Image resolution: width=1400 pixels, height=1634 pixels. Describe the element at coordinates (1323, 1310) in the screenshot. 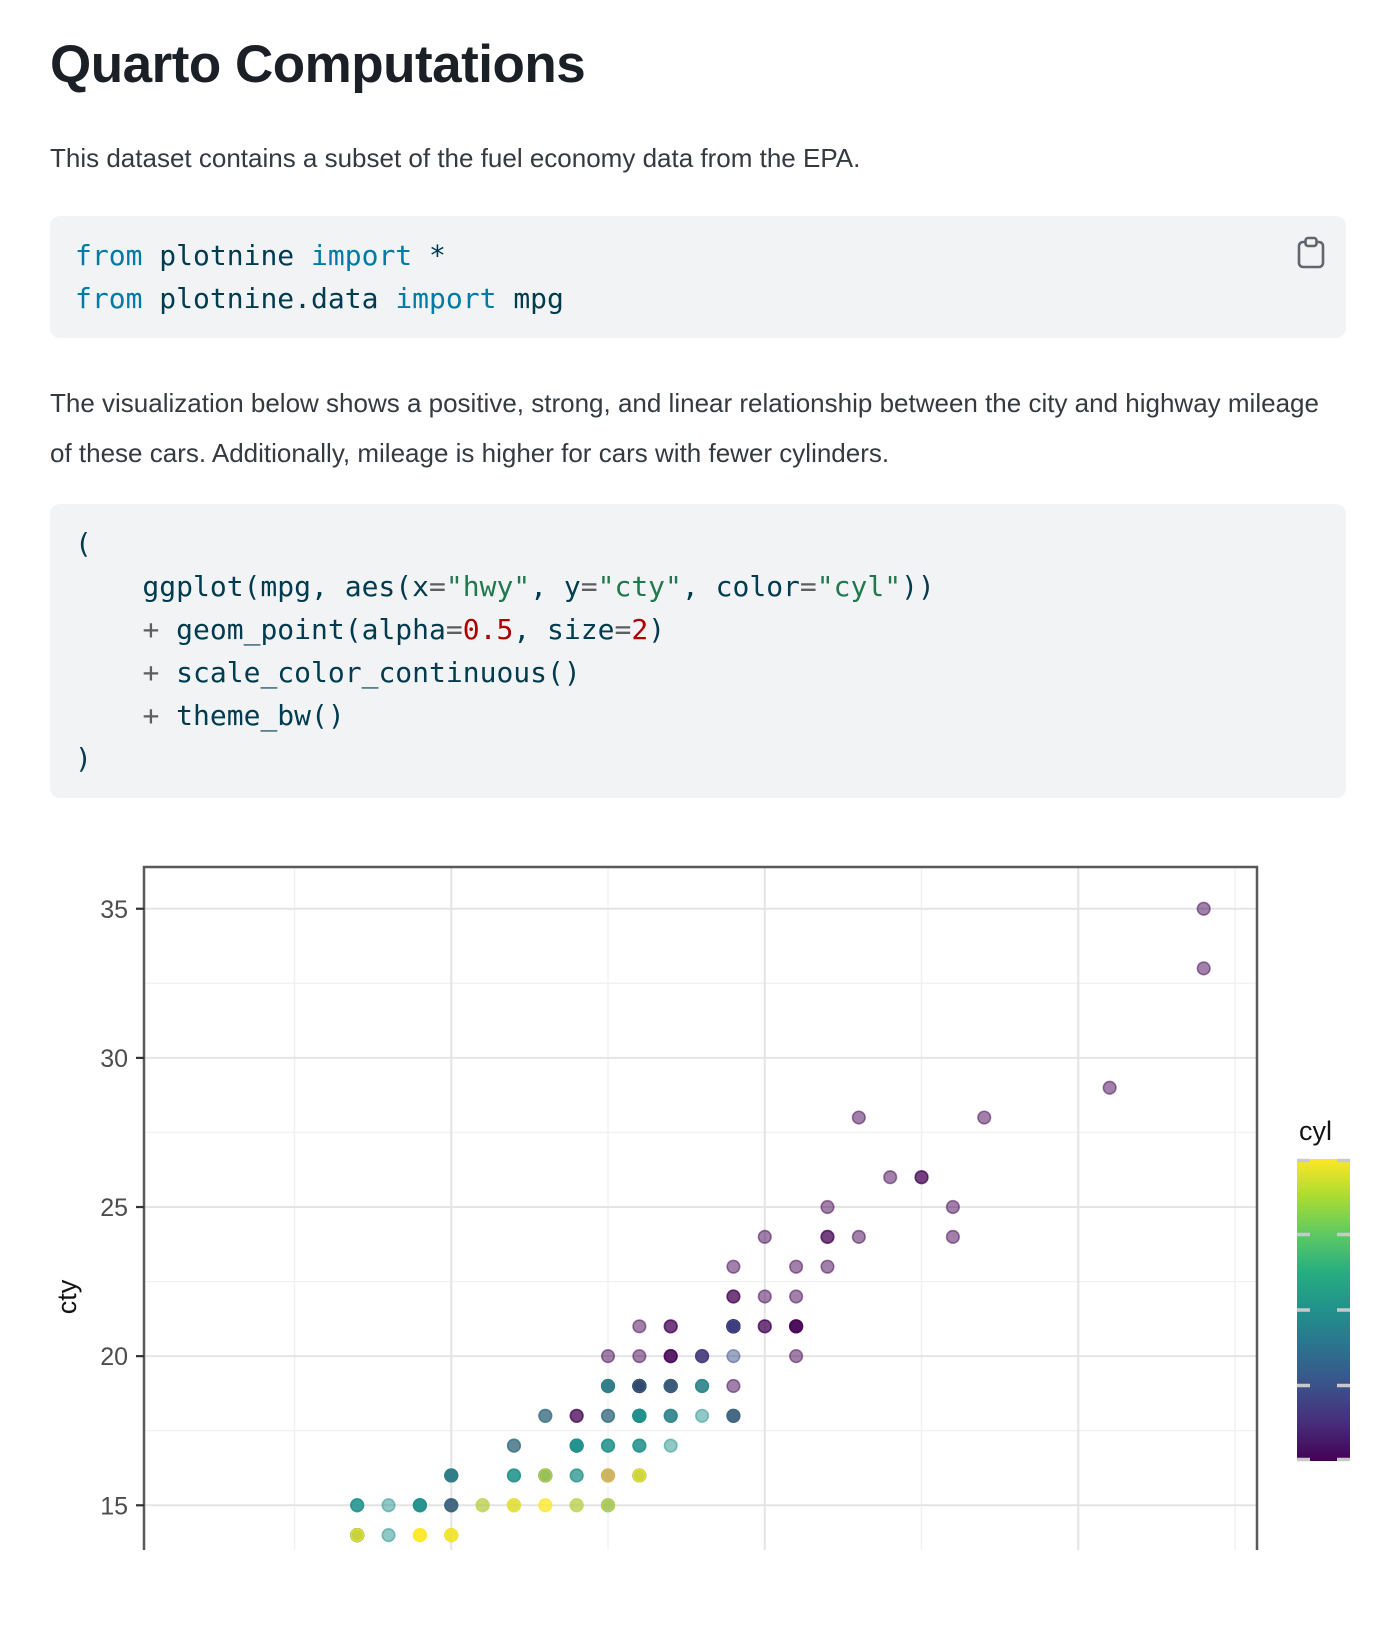

I see `colorbar-ticks` at that location.